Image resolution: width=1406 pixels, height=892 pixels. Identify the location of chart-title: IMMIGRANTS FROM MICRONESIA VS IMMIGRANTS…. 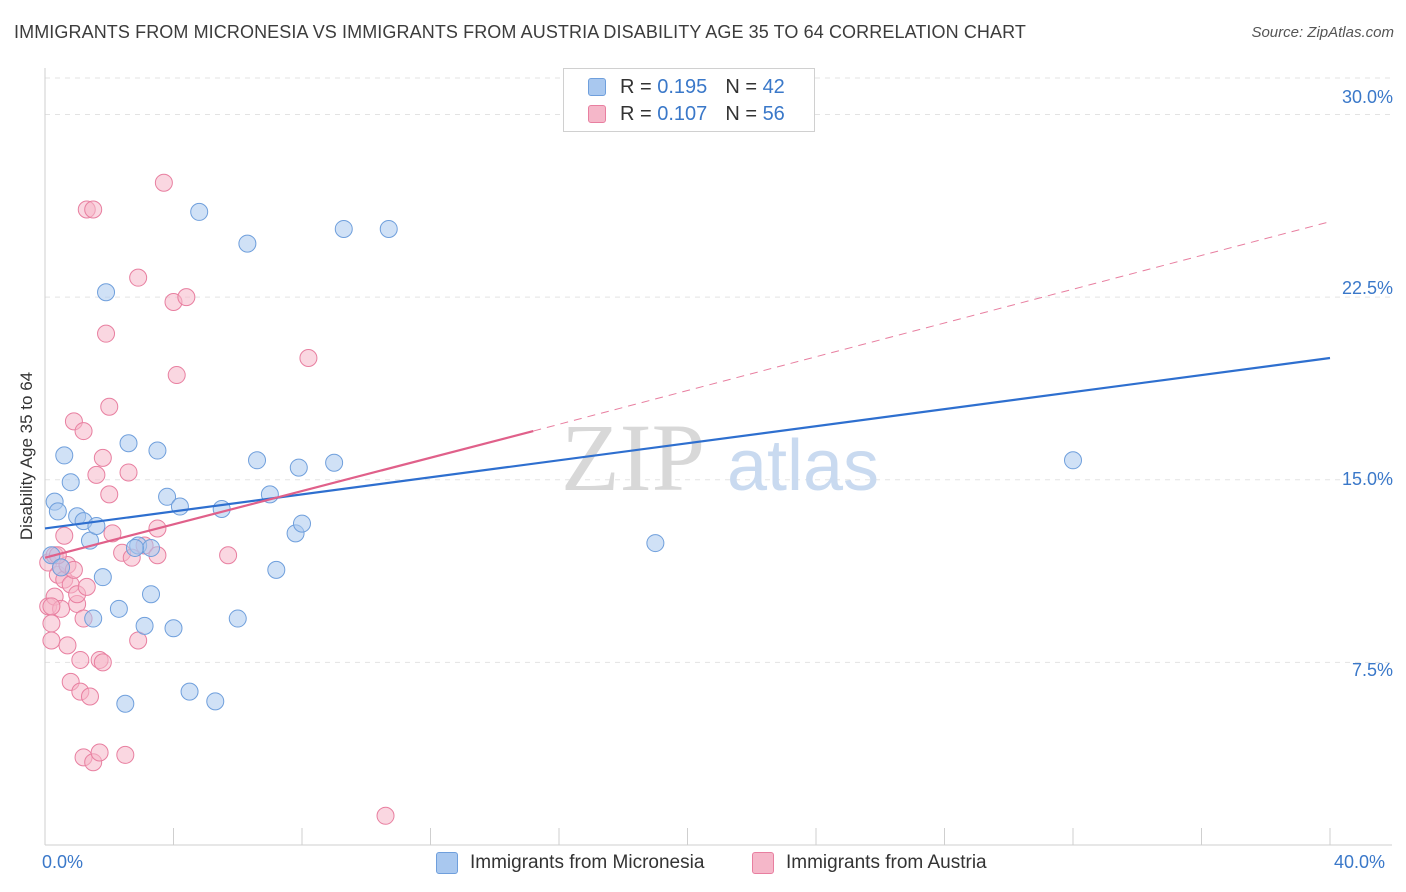
(520, 32).